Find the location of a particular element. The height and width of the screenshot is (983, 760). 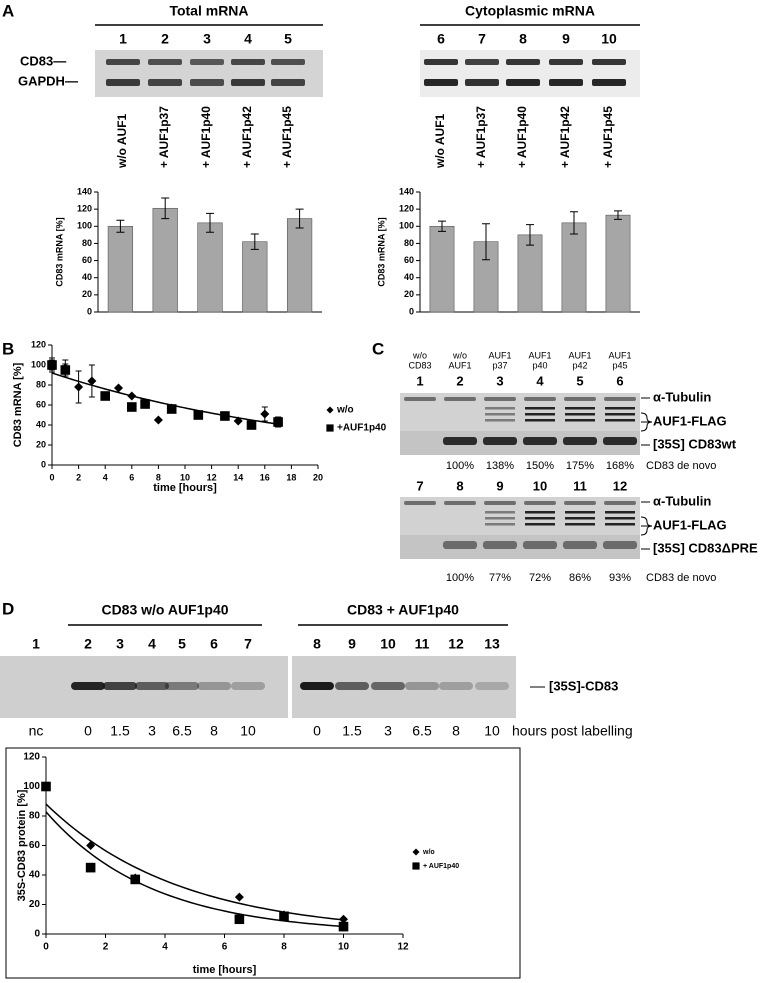

x-tick-label: 6 is located at coordinates (225, 947).